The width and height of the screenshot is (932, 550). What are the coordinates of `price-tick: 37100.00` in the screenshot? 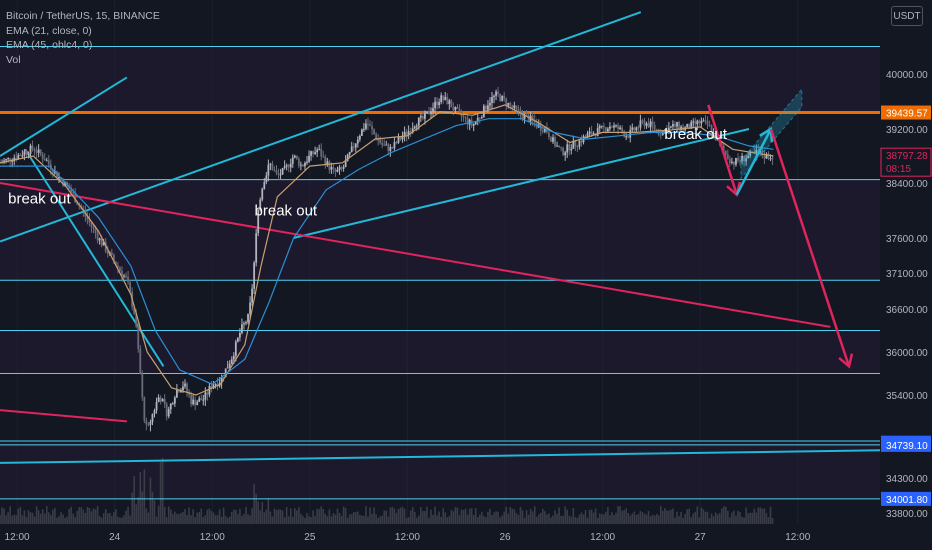 It's located at (907, 274).